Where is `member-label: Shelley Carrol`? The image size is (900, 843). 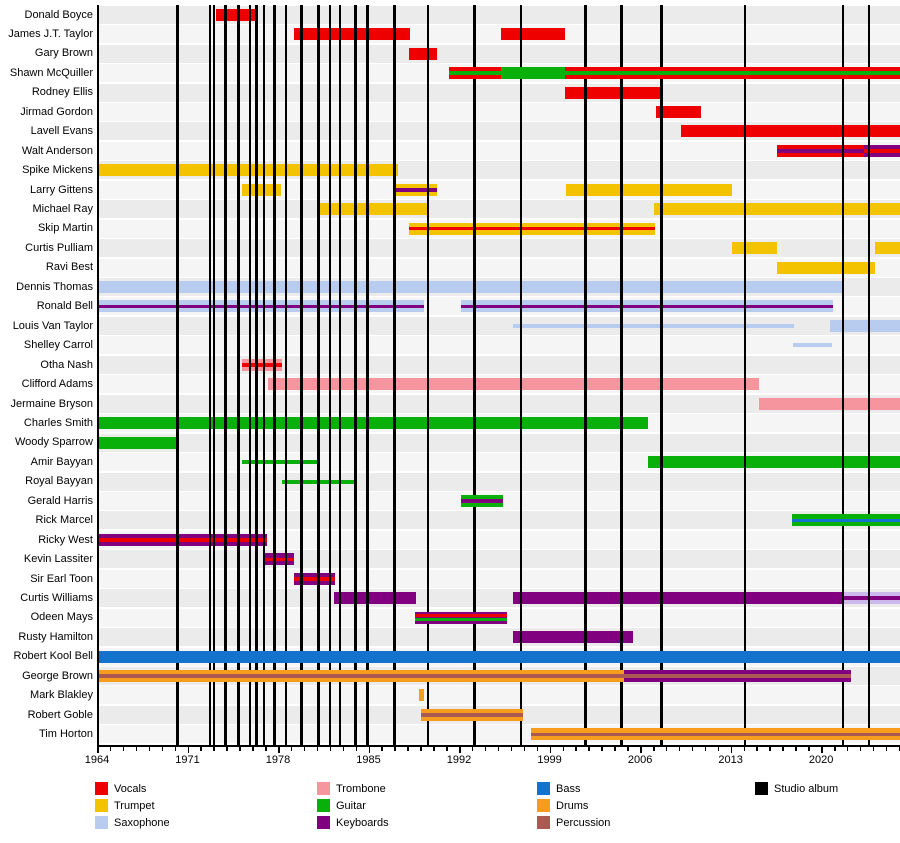 member-label: Shelley Carrol is located at coordinates (58, 345).